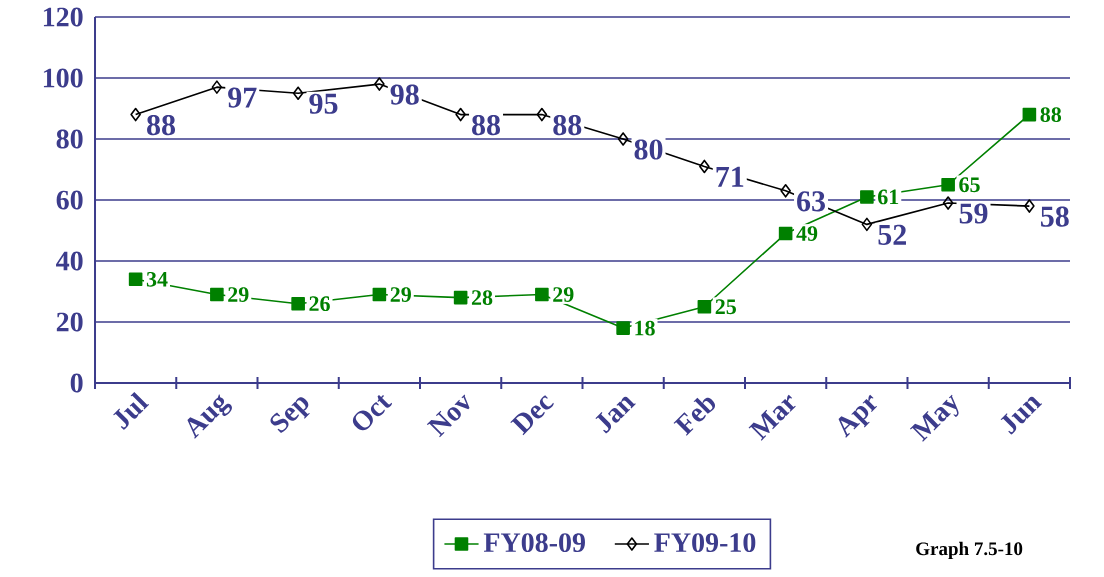  I want to click on x-tick-label: May, so click(934, 418).